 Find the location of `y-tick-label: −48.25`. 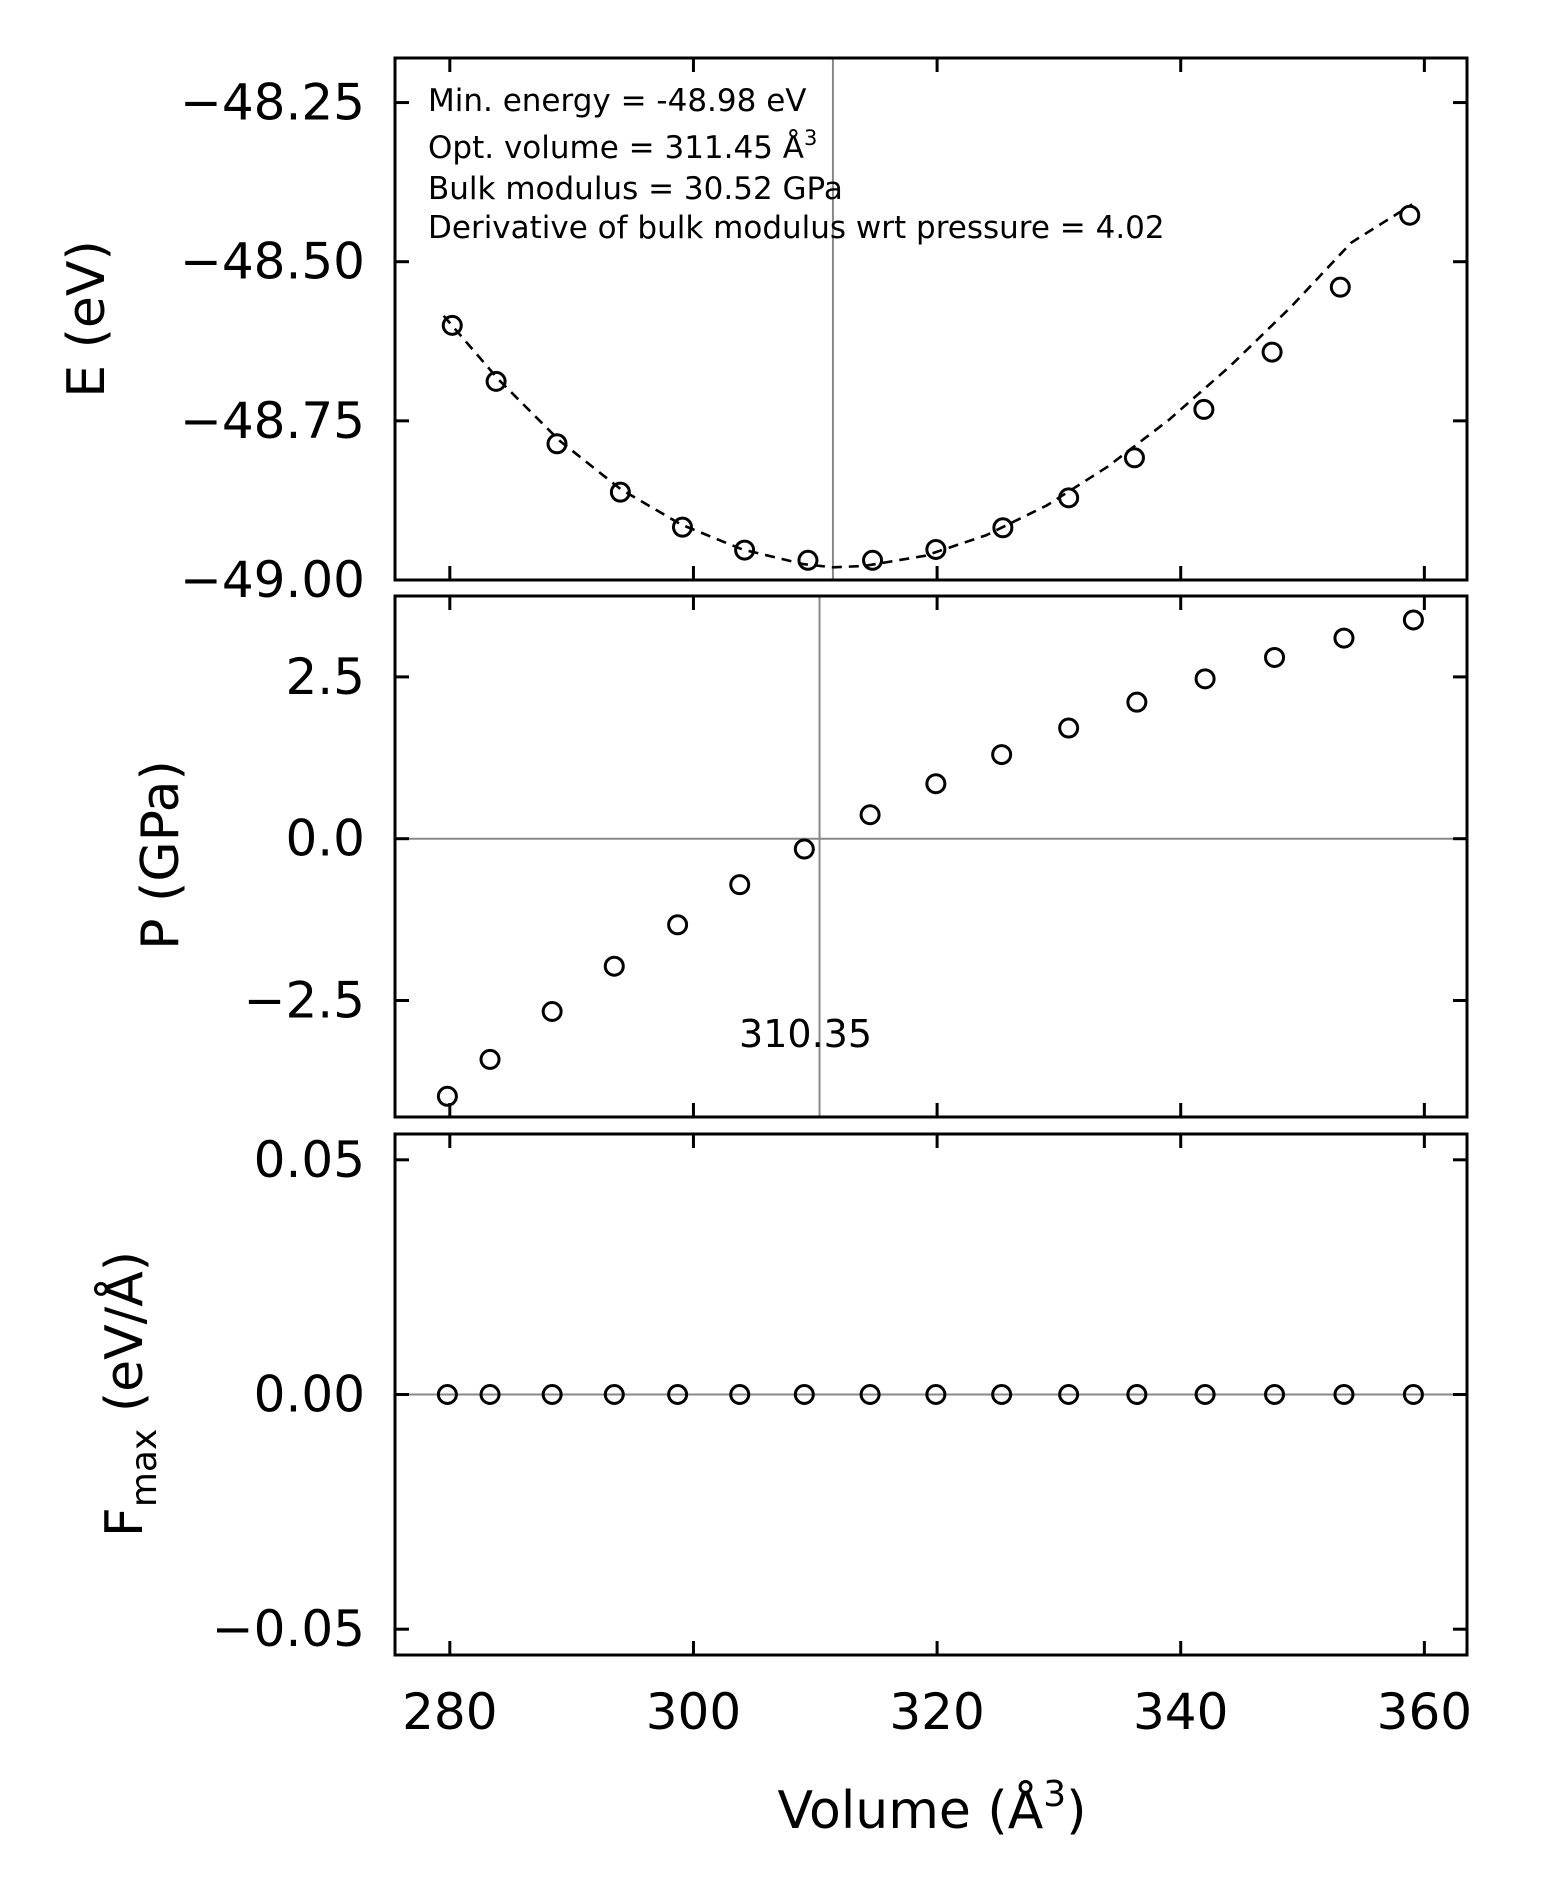

y-tick-label: −48.25 is located at coordinates (272, 103).